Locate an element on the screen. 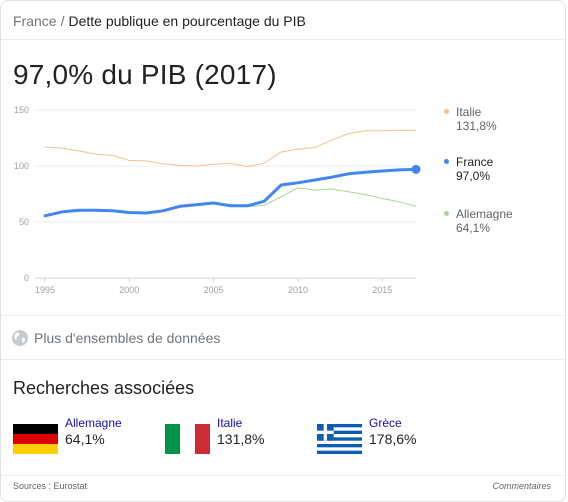  x-tick-label: 2015 is located at coordinates (382, 290).